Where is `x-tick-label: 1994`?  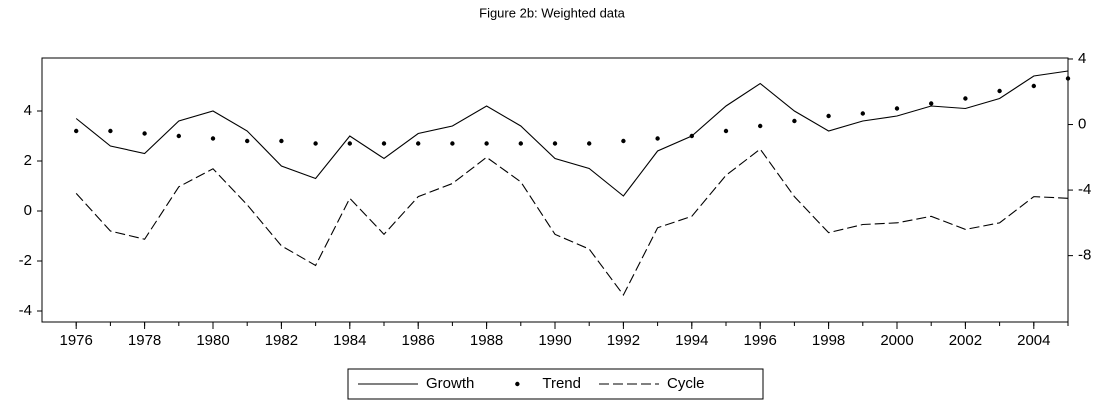
x-tick-label: 1994 is located at coordinates (691, 340).